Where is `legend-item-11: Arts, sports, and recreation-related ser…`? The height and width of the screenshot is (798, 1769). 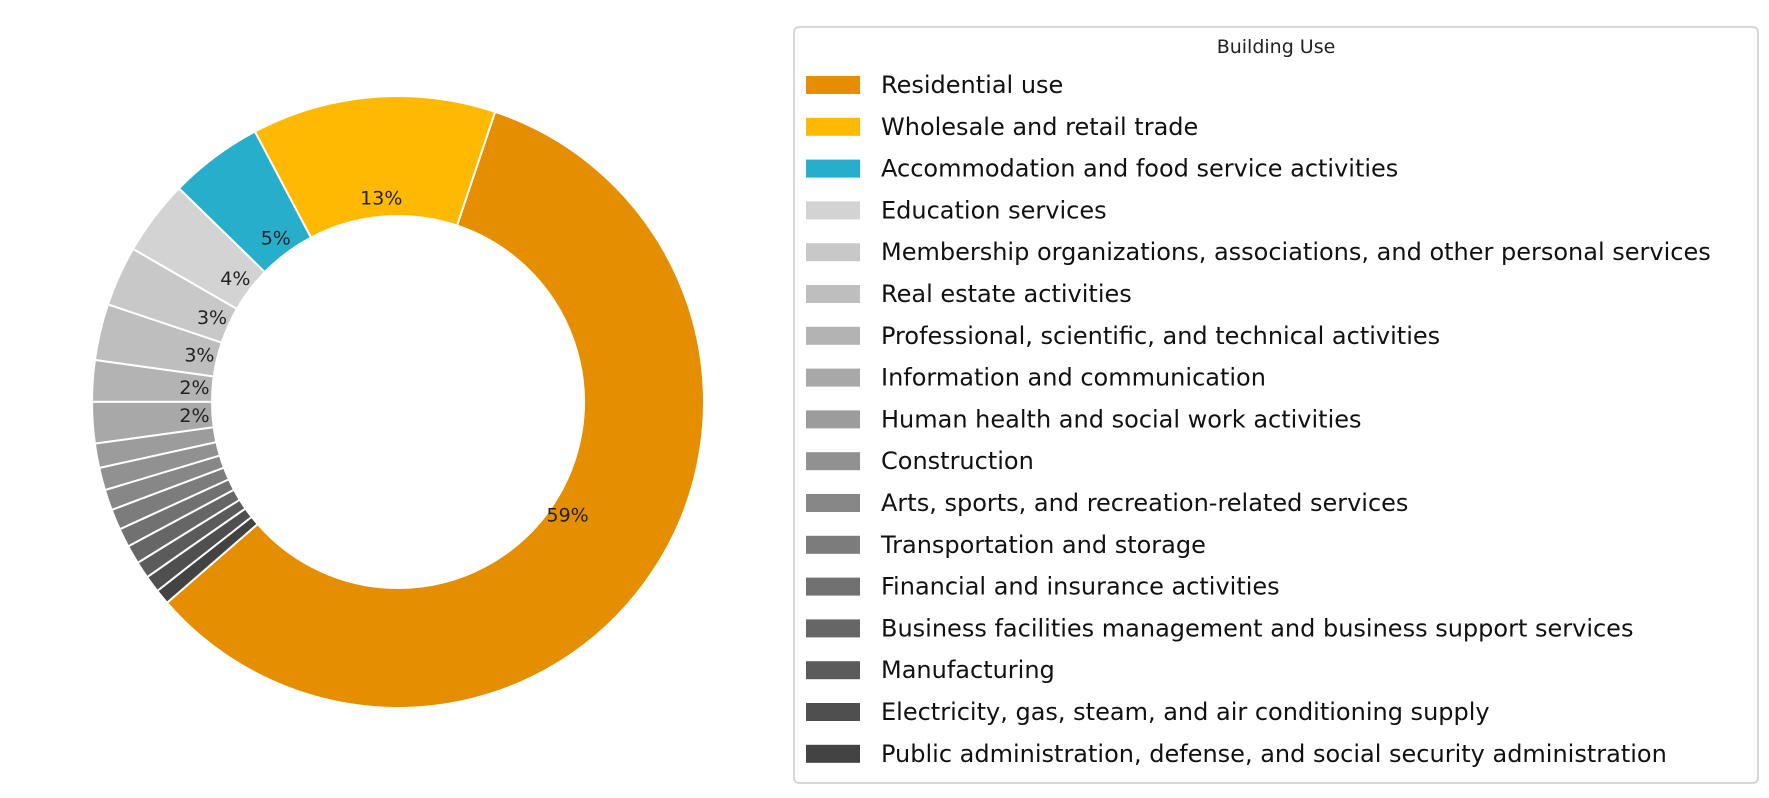
legend-item-11: Arts, sports, and recreation-related ser… is located at coordinates (1107, 503).